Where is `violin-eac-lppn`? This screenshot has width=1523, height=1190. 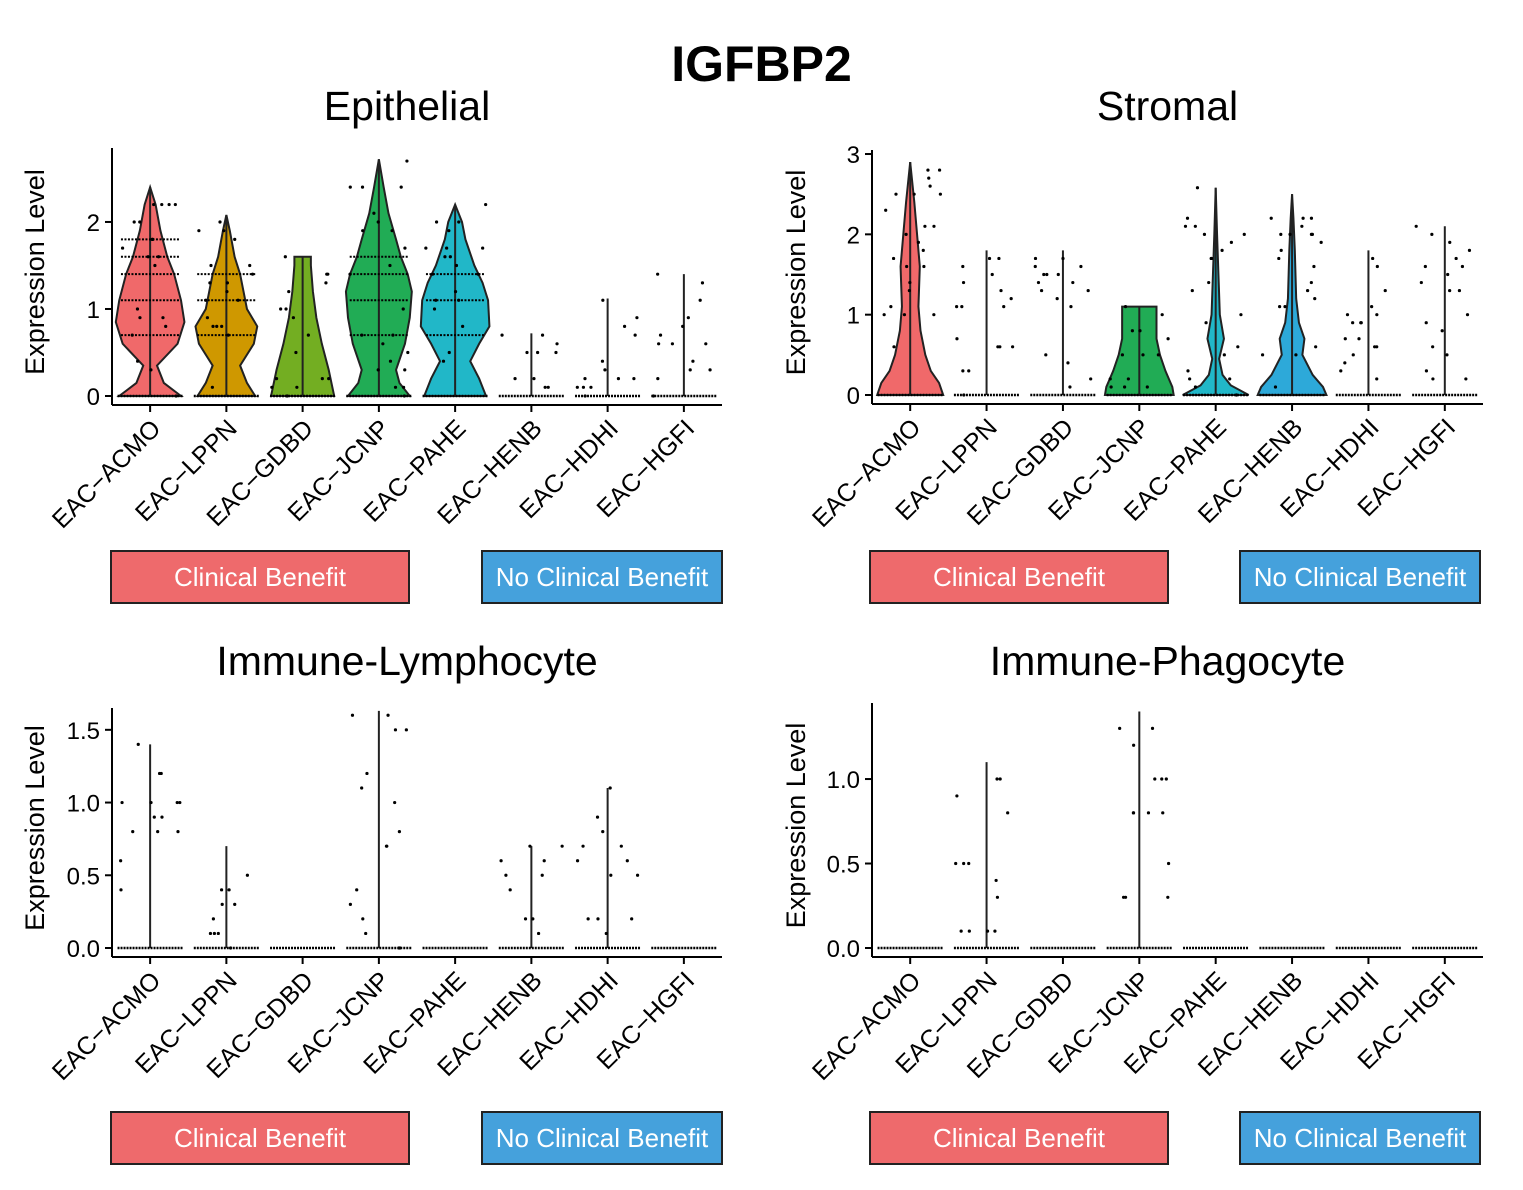
violin-eac-lppn is located at coordinates (226, 898).